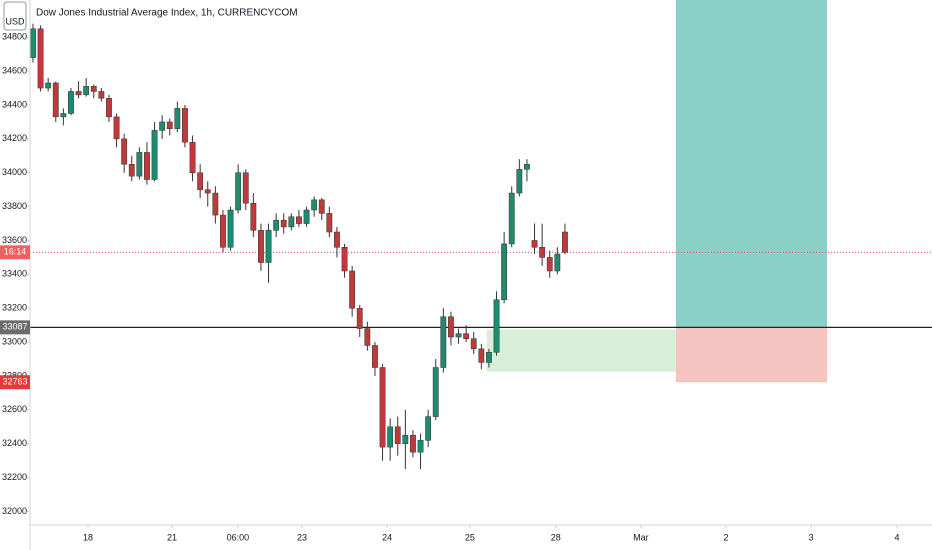 The width and height of the screenshot is (932, 550). I want to click on y-tick-label: 34600, so click(14, 71).